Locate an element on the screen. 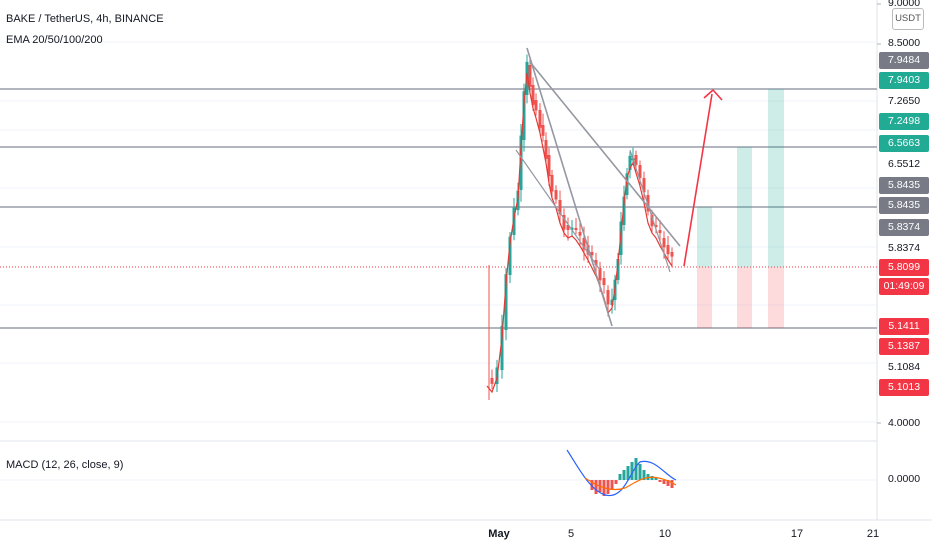 This screenshot has width=932, height=550. price-axis-label: 9.0000 is located at coordinates (904, 4).